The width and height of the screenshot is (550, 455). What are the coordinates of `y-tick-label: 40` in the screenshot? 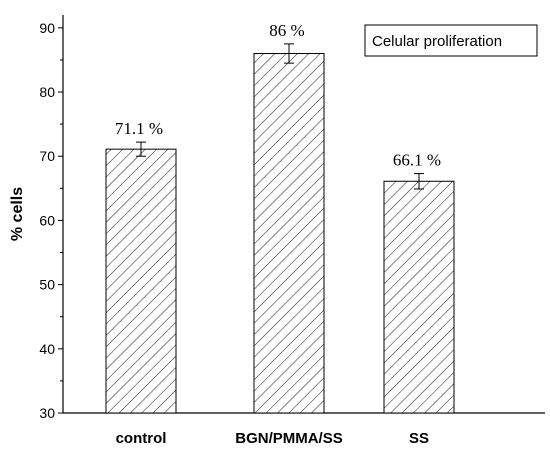 It's located at (47, 349).